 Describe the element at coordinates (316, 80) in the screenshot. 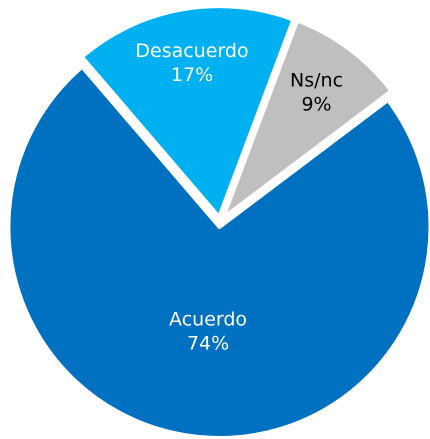

I see `slice-label: Ns/nc` at that location.